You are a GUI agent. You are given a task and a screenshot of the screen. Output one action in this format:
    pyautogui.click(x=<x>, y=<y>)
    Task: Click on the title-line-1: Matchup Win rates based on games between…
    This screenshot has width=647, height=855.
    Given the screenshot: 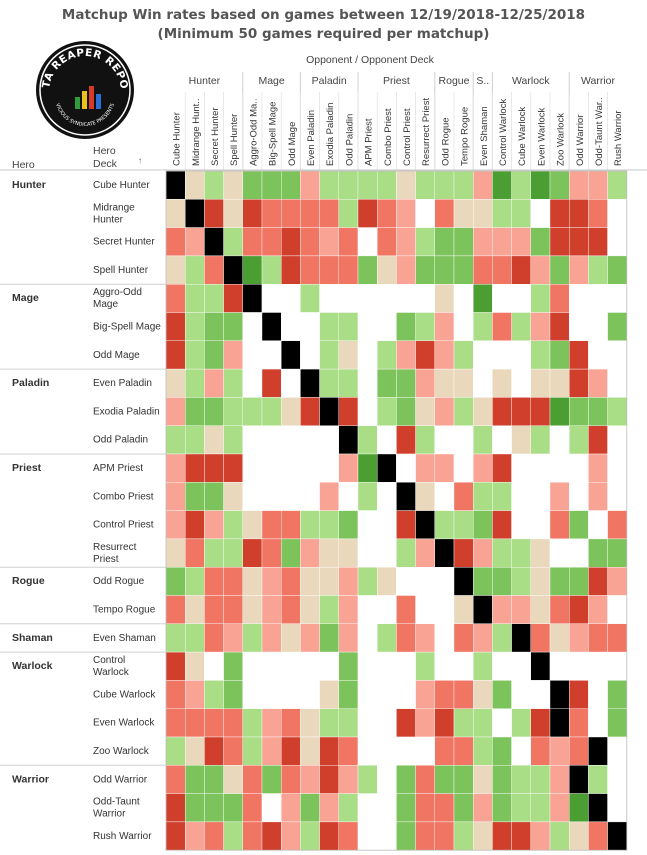 What is the action you would take?
    pyautogui.click(x=323, y=15)
    